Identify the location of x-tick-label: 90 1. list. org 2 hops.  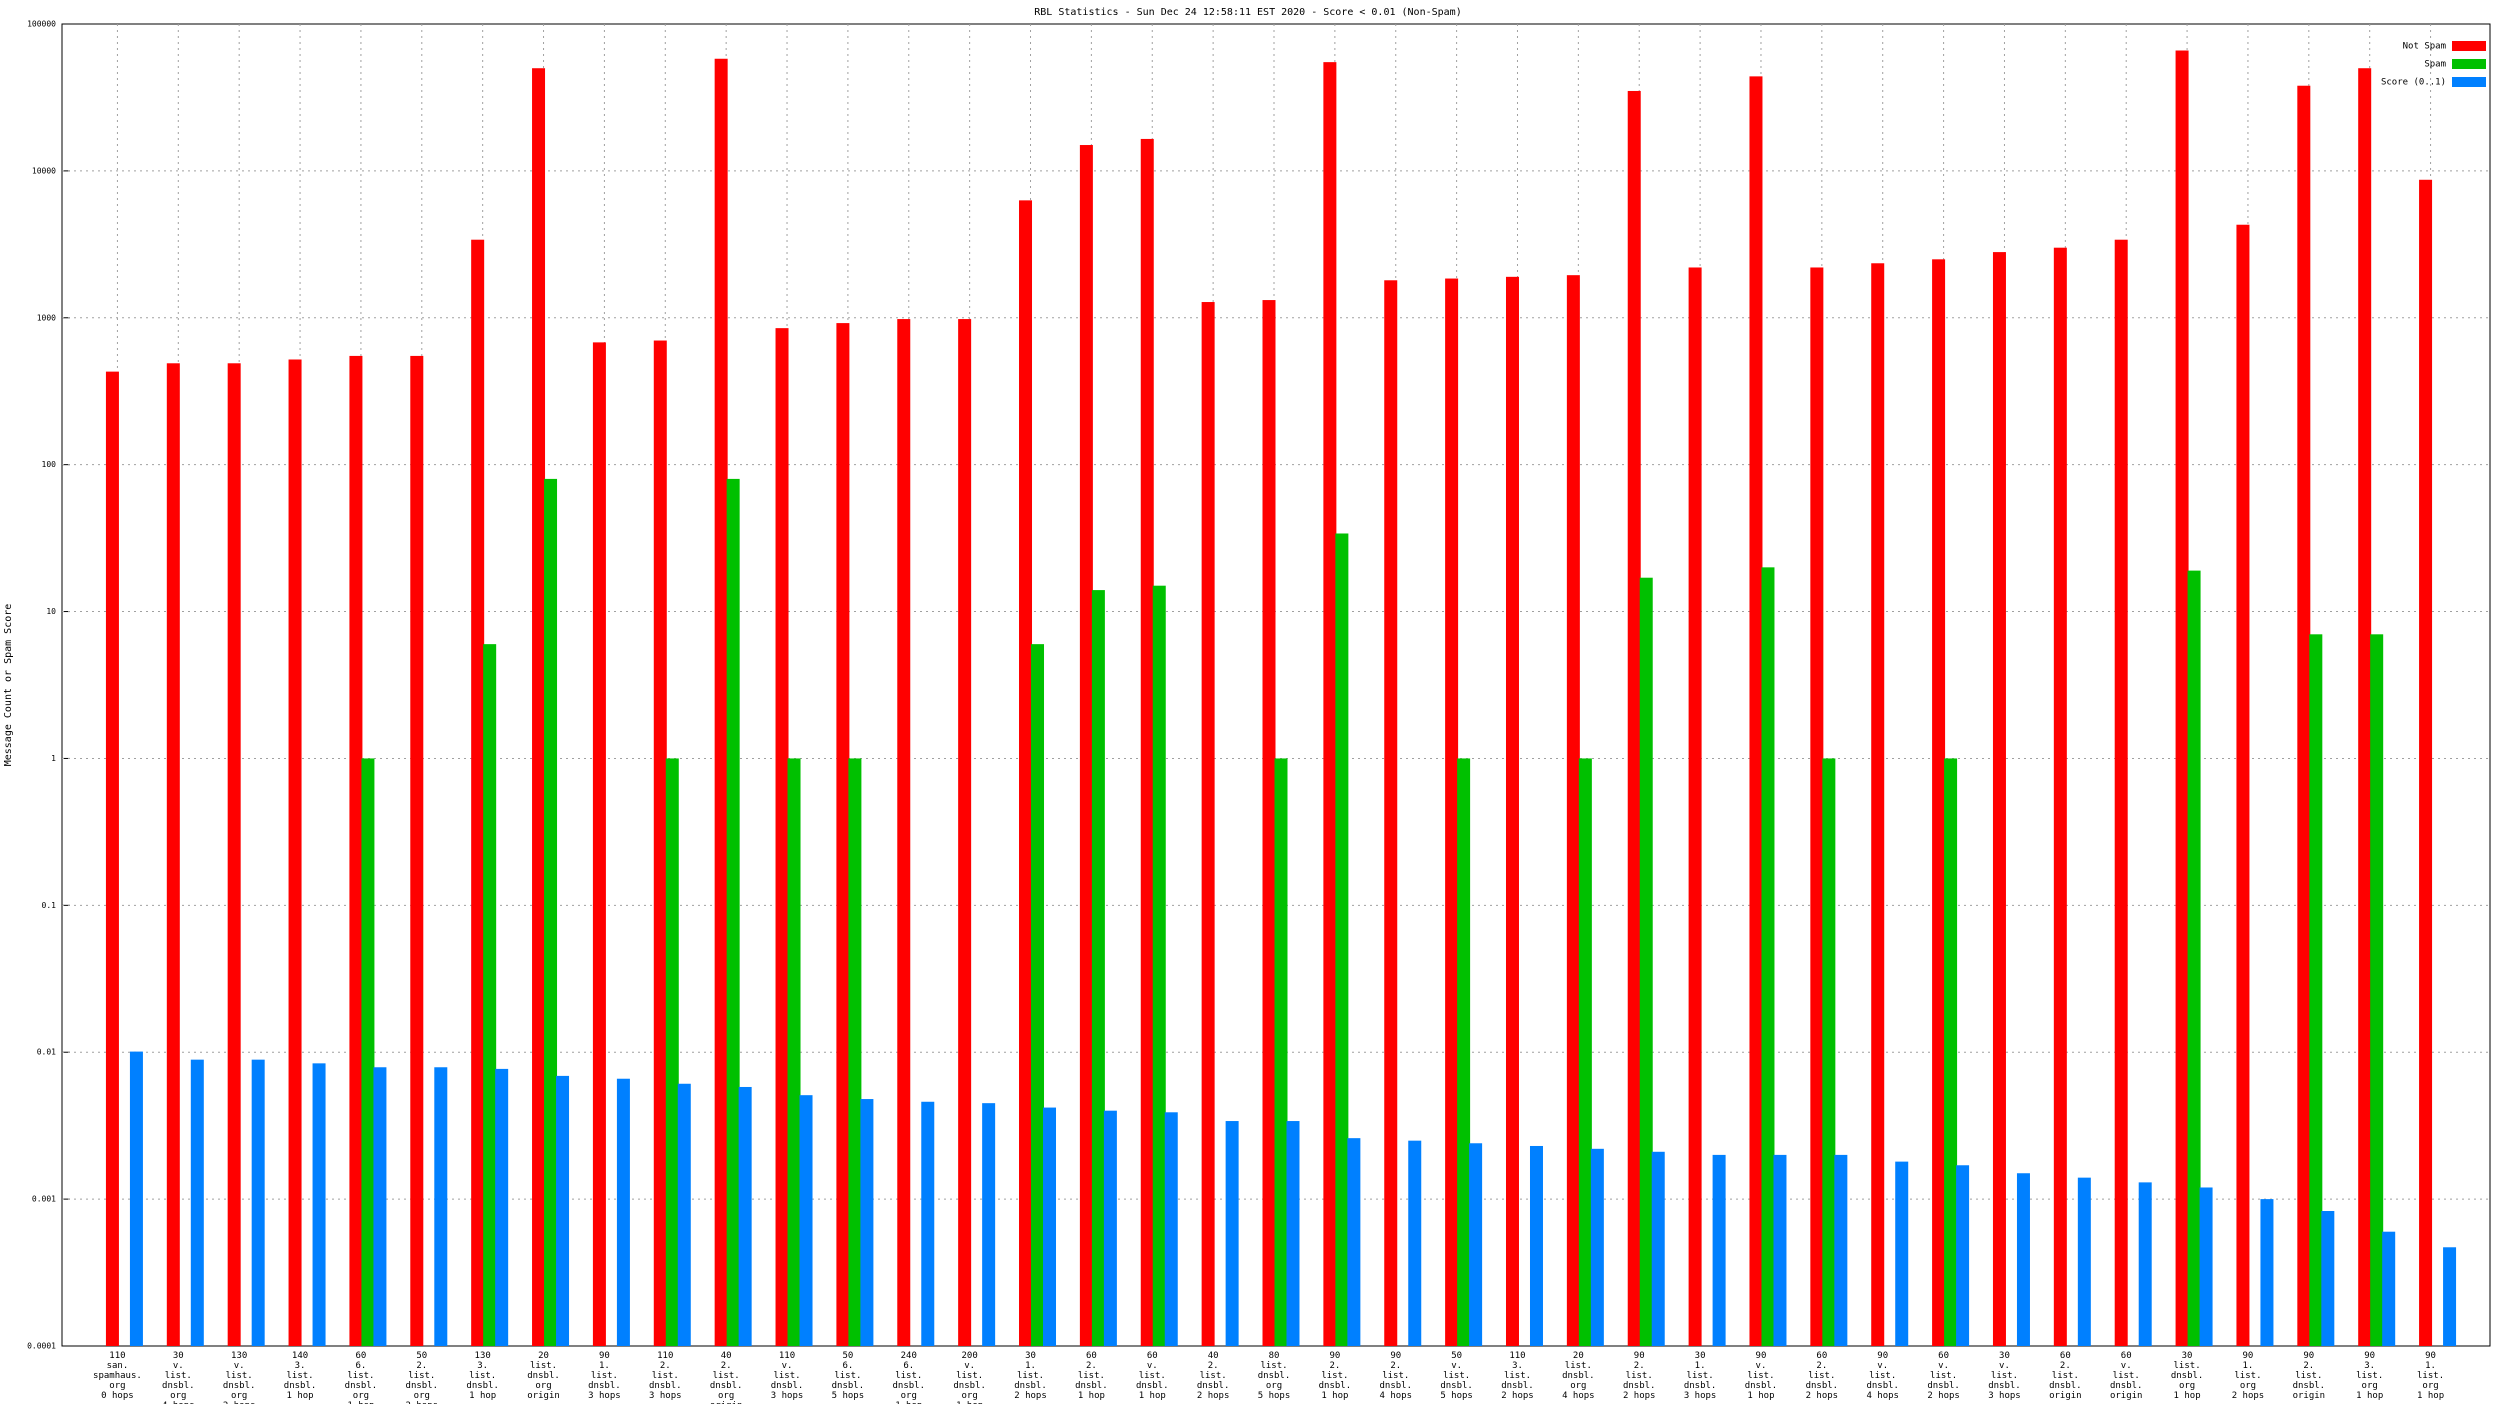
(2248, 1376).